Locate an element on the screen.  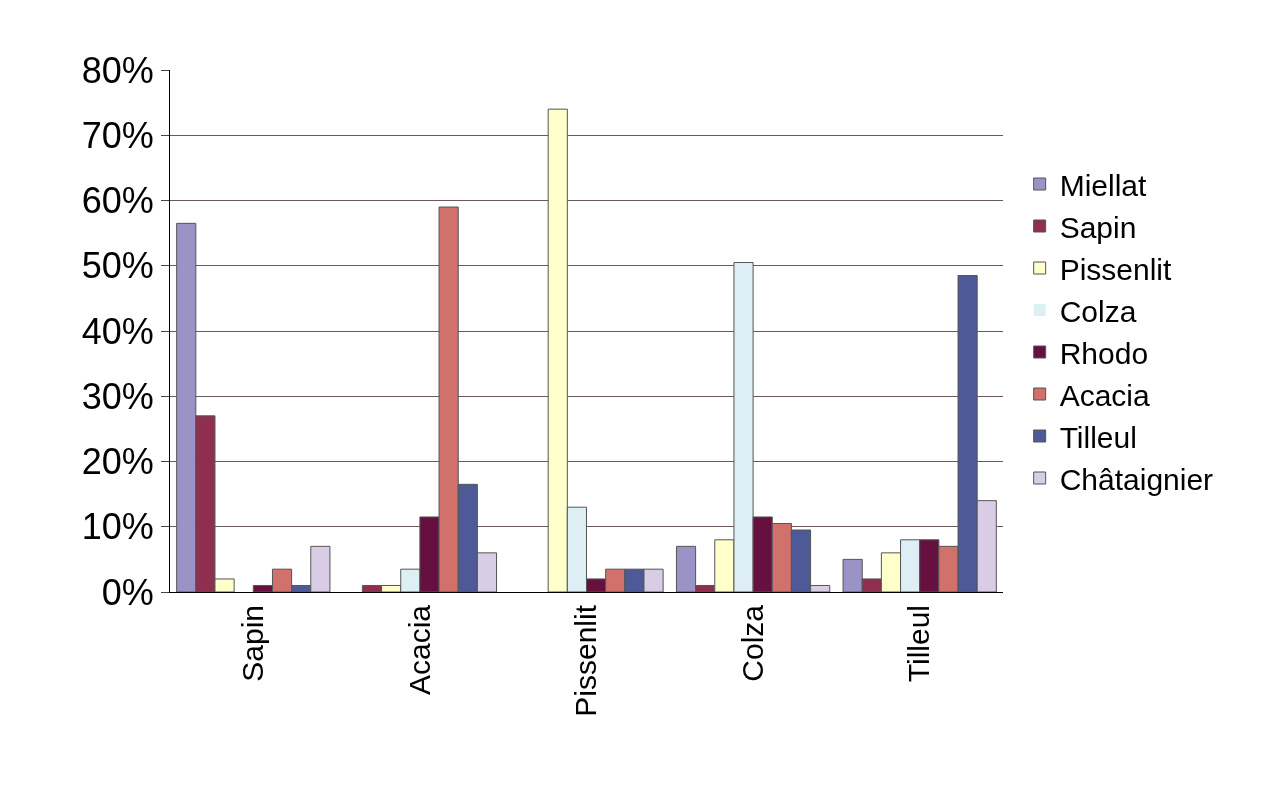
legend-label: Colza is located at coordinates (1098, 311).